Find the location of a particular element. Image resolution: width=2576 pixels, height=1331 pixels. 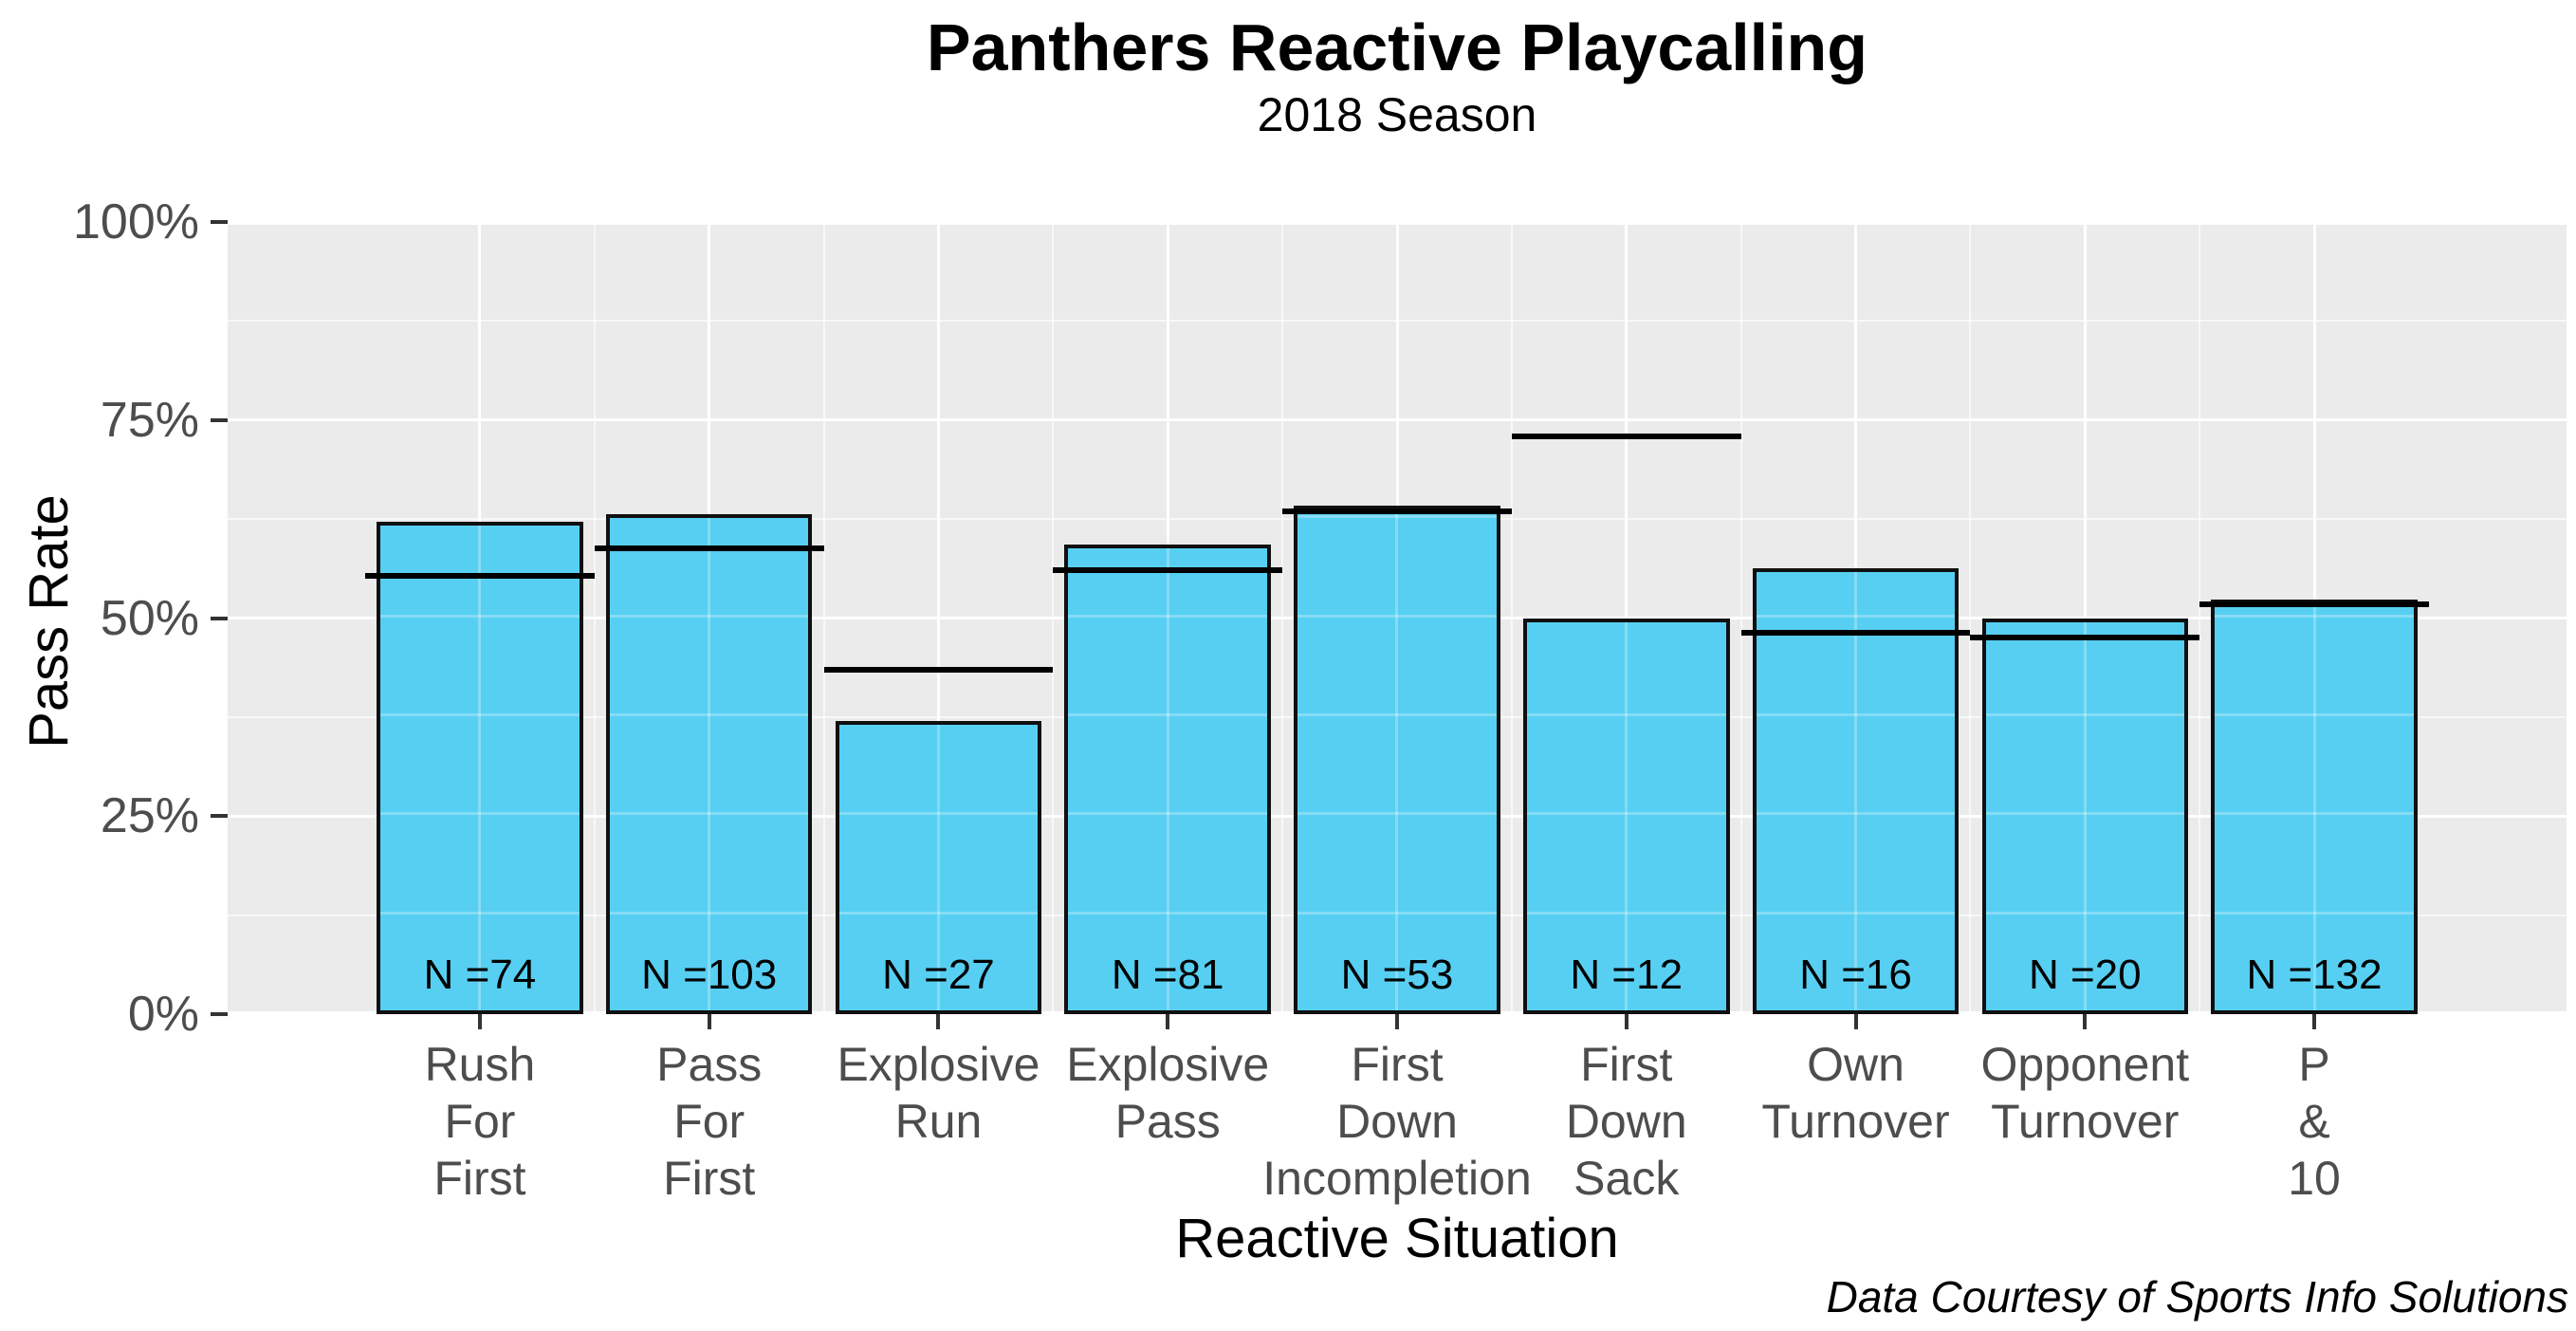

x-tick-label-line: For is located at coordinates (709, 1121).